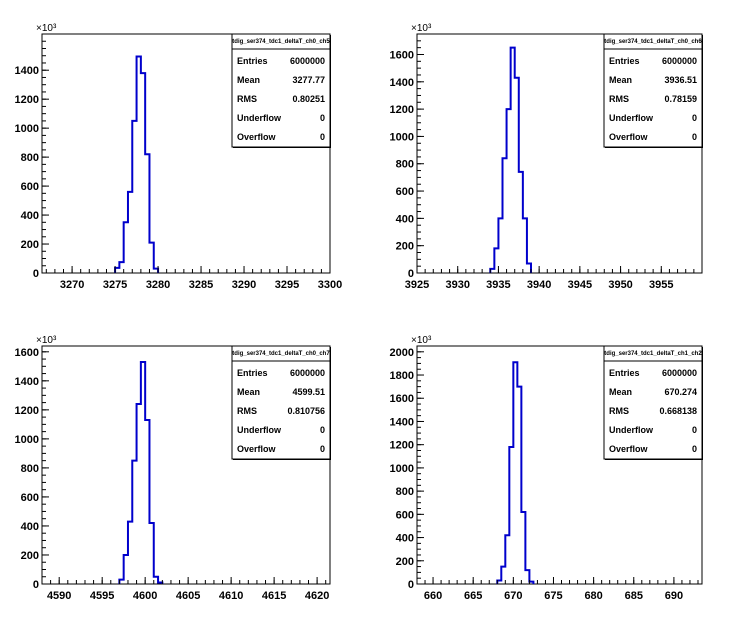 Image resolution: width=746 pixels, height=627 pixels. I want to click on stat-value-rms: 0.78159, so click(680, 99).